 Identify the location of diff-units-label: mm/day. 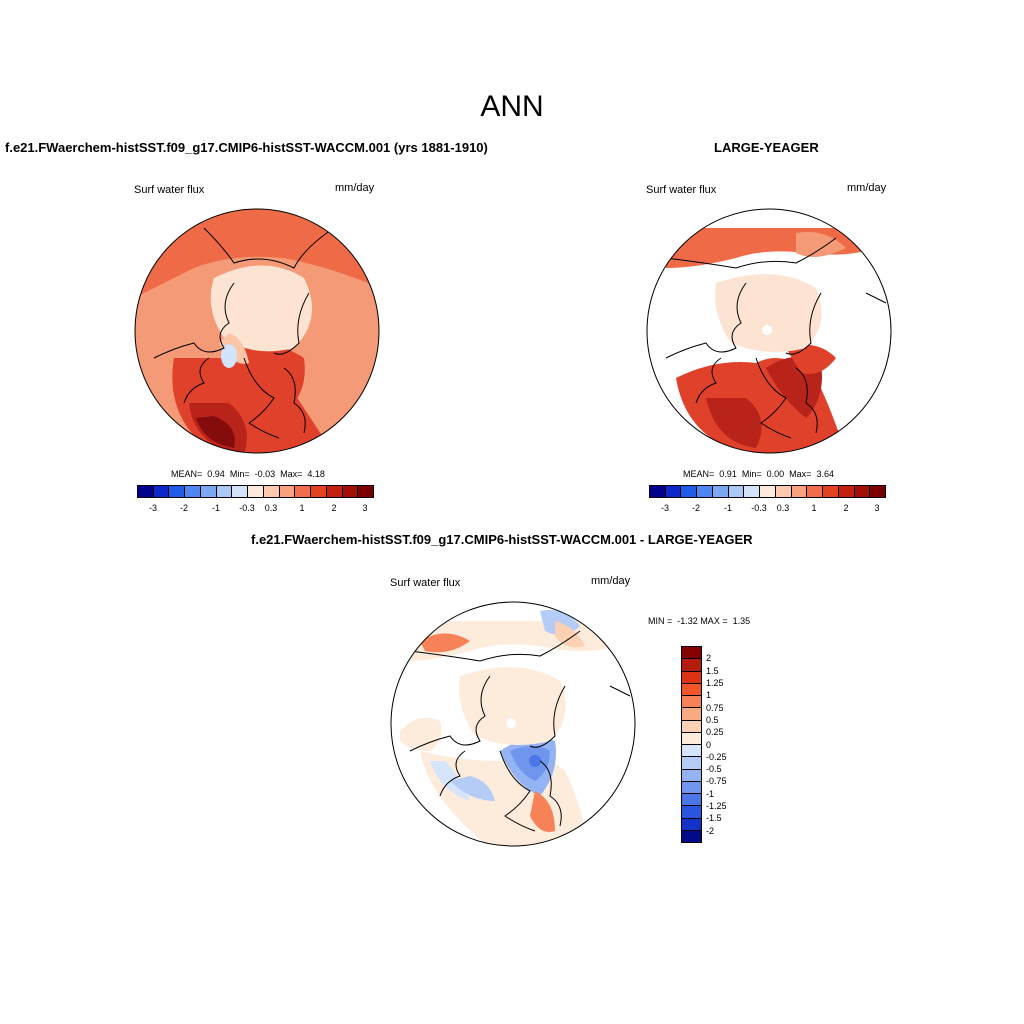
(611, 581).